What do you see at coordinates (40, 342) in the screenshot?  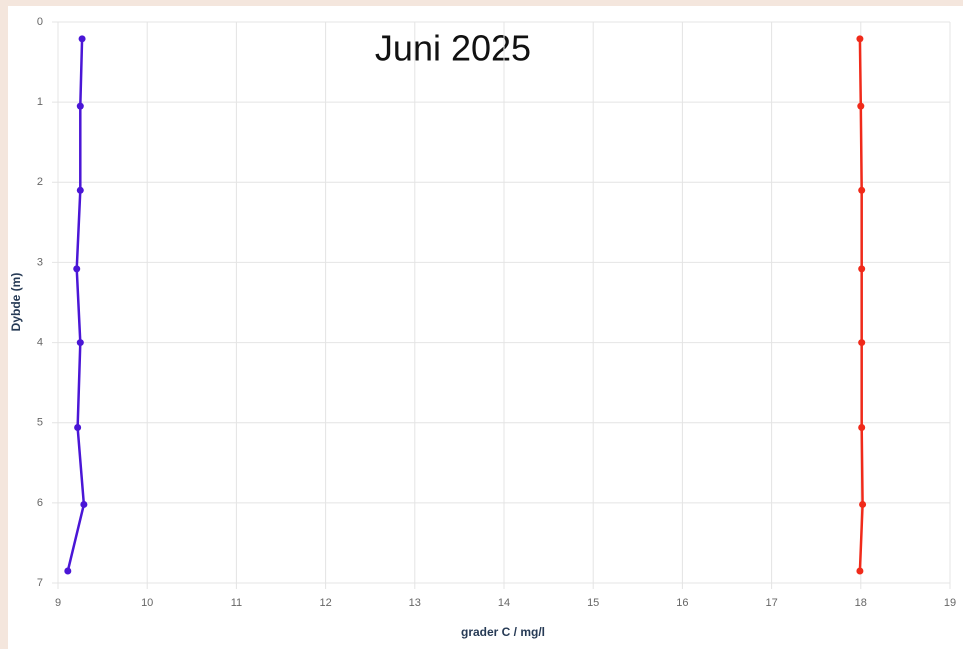 I see `y-tick-label: 4` at bounding box center [40, 342].